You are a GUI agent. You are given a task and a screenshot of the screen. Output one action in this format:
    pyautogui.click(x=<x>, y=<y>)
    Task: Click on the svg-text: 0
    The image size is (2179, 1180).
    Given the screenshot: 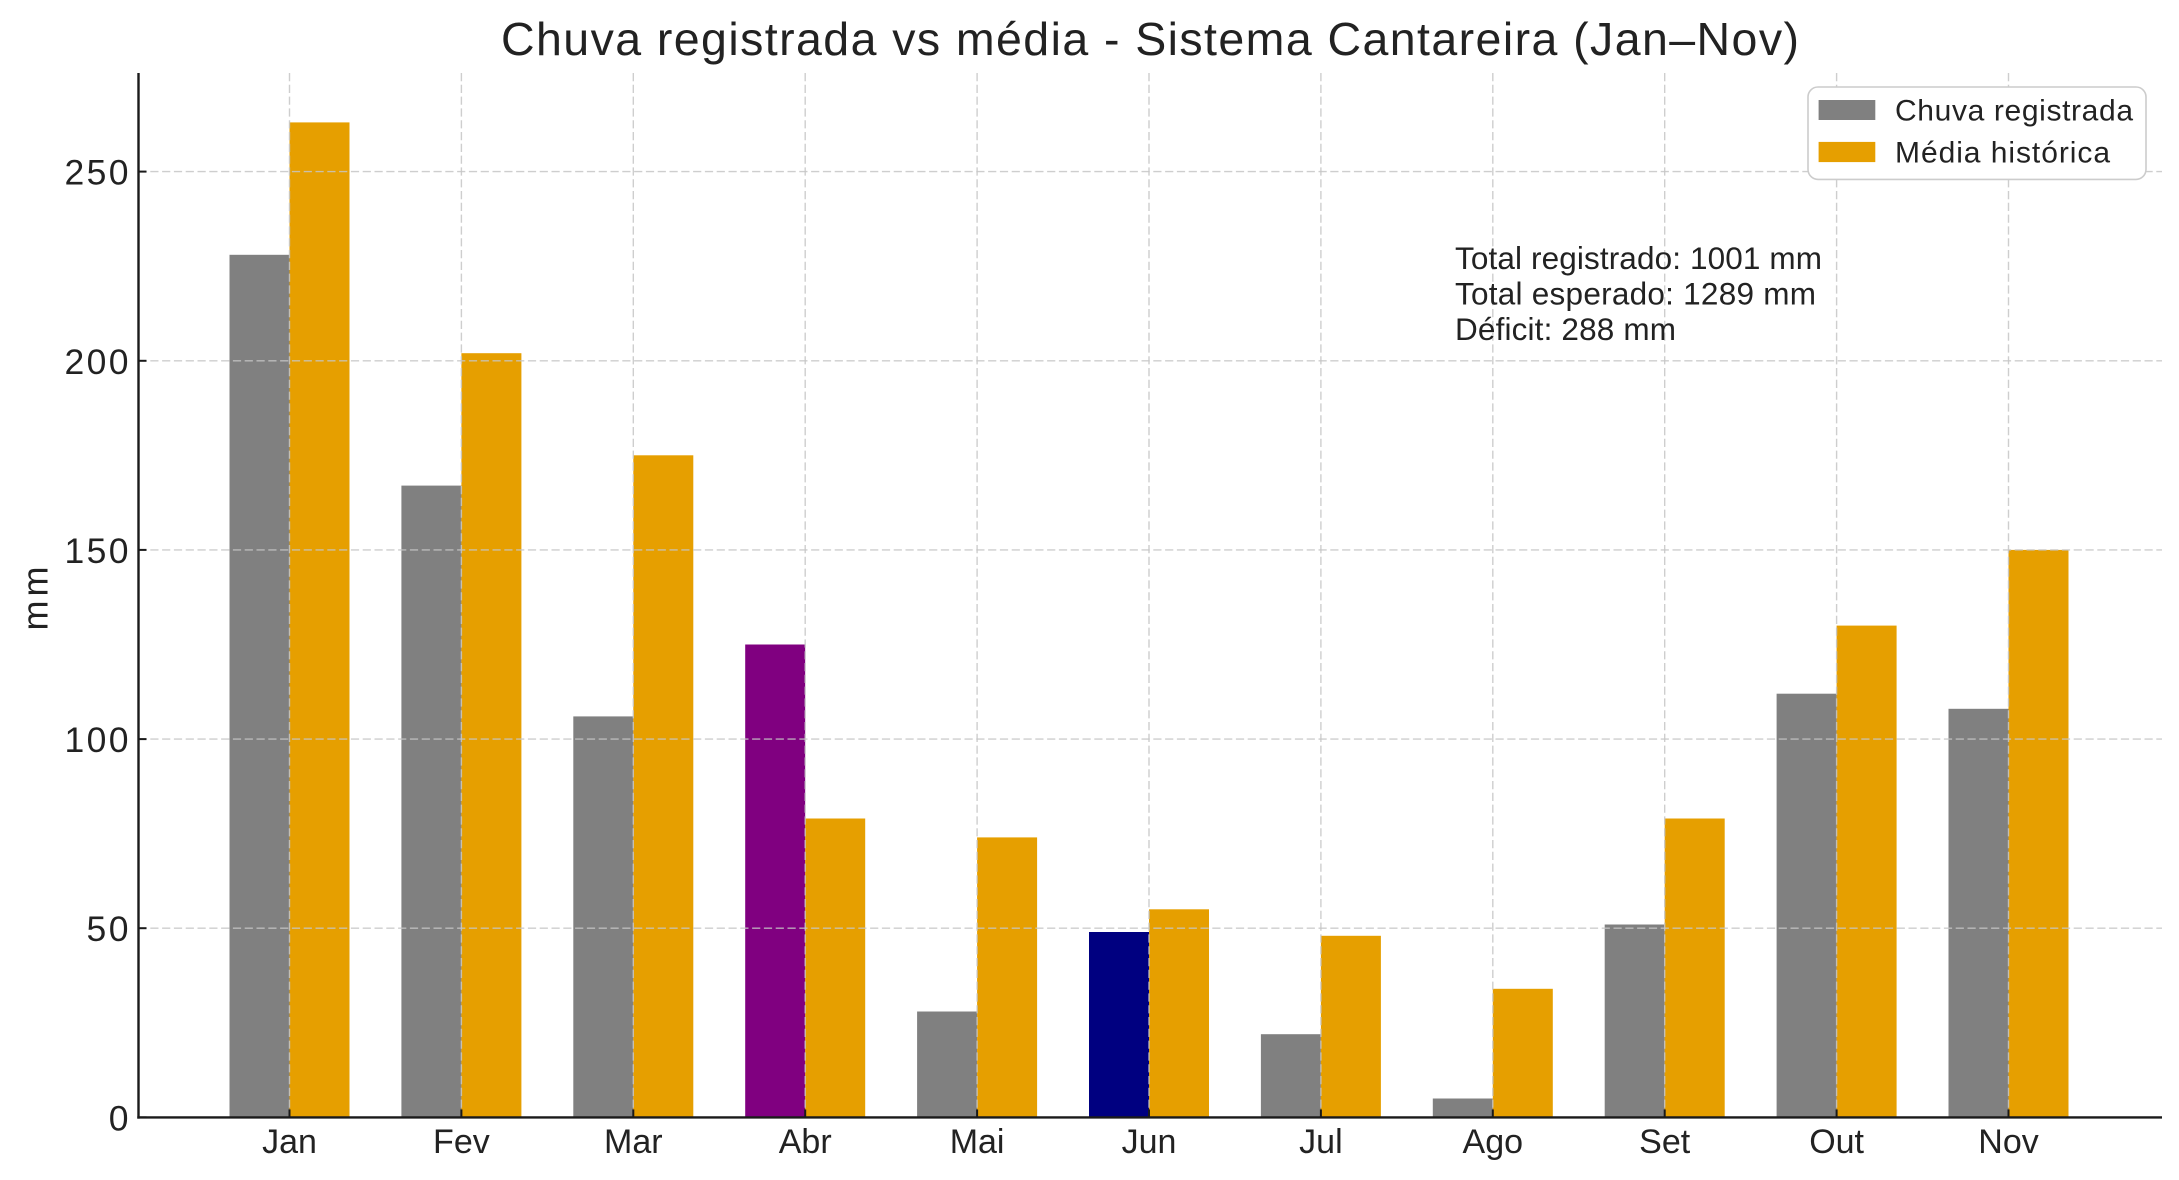 What is the action you would take?
    pyautogui.click(x=119, y=1118)
    